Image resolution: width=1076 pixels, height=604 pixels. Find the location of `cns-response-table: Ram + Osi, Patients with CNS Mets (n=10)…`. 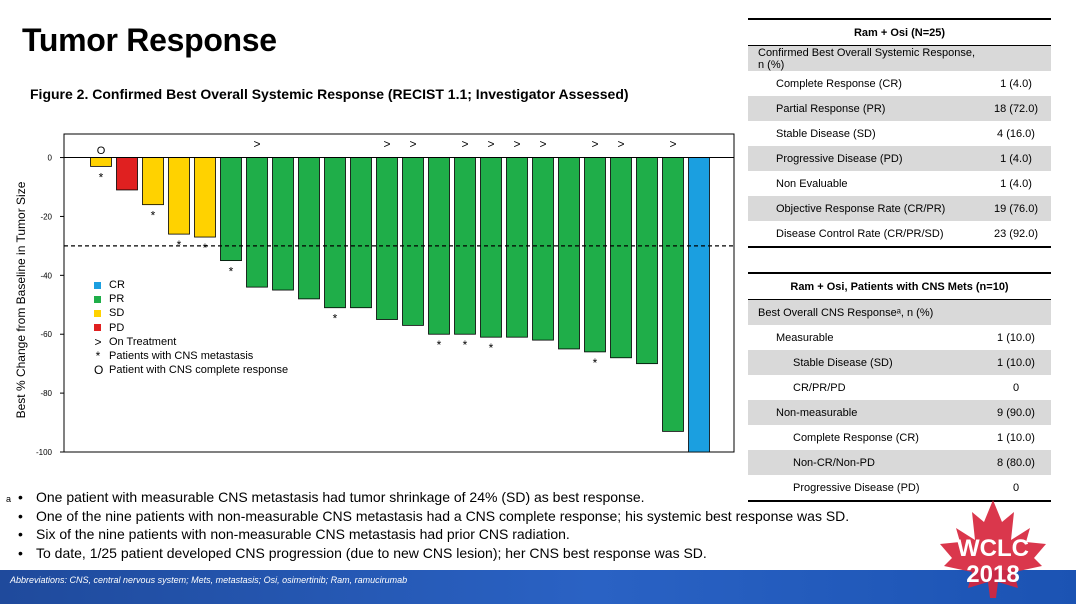

cns-response-table: Ram + Osi, Patients with CNS Mets (n=10)… is located at coordinates (899, 387).